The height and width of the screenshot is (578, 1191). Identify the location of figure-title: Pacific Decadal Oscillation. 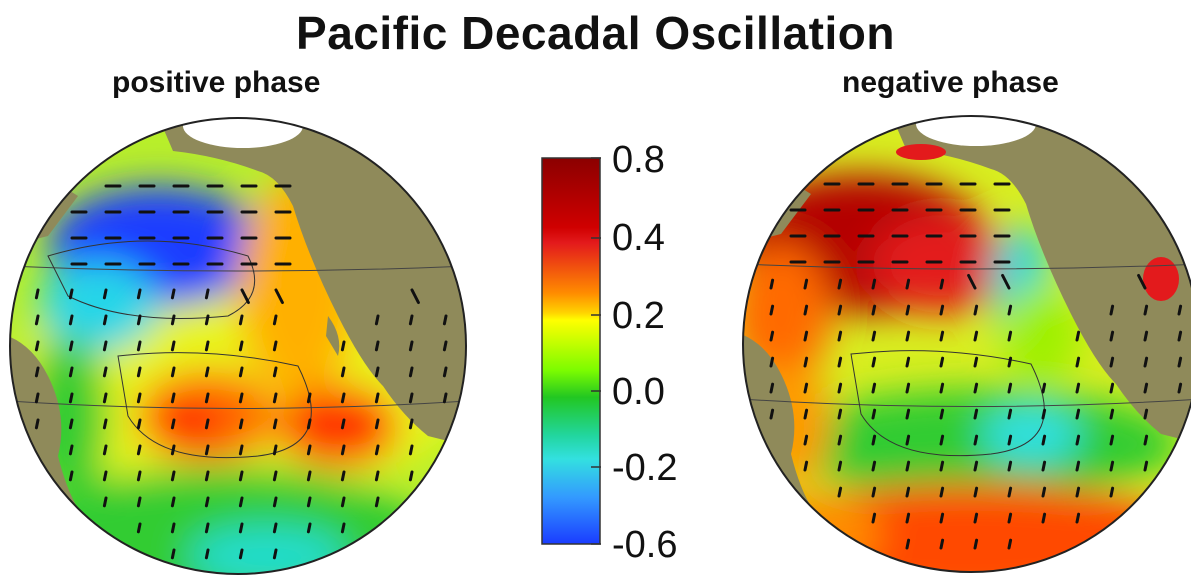
(595, 33).